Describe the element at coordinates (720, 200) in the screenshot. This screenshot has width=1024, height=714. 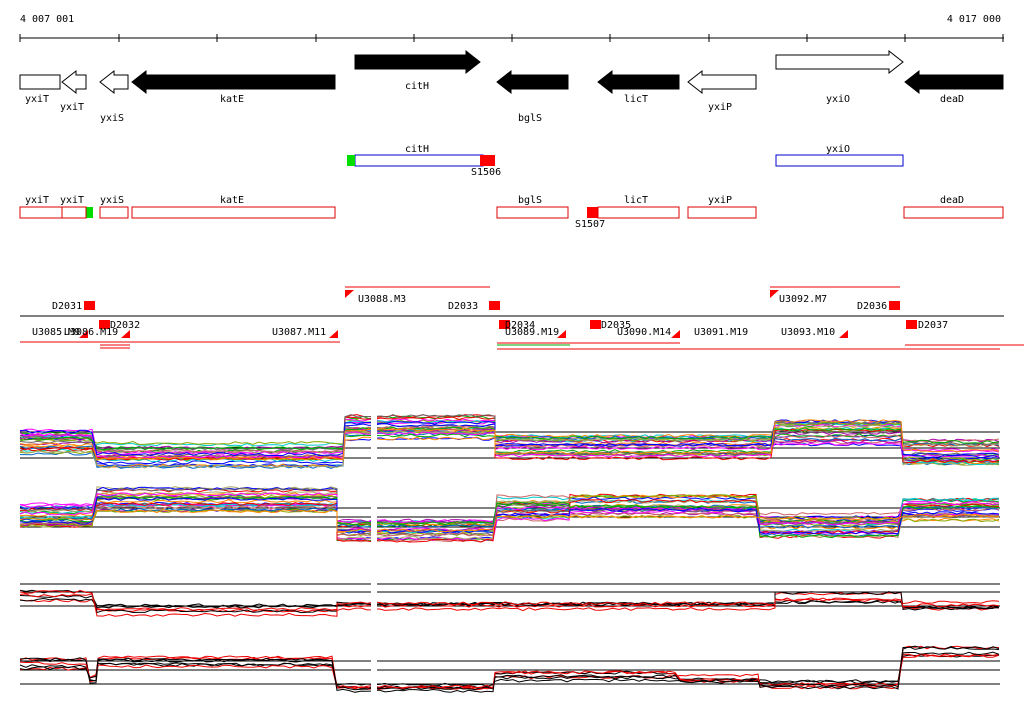
I see `annotated-label: yxiP` at that location.